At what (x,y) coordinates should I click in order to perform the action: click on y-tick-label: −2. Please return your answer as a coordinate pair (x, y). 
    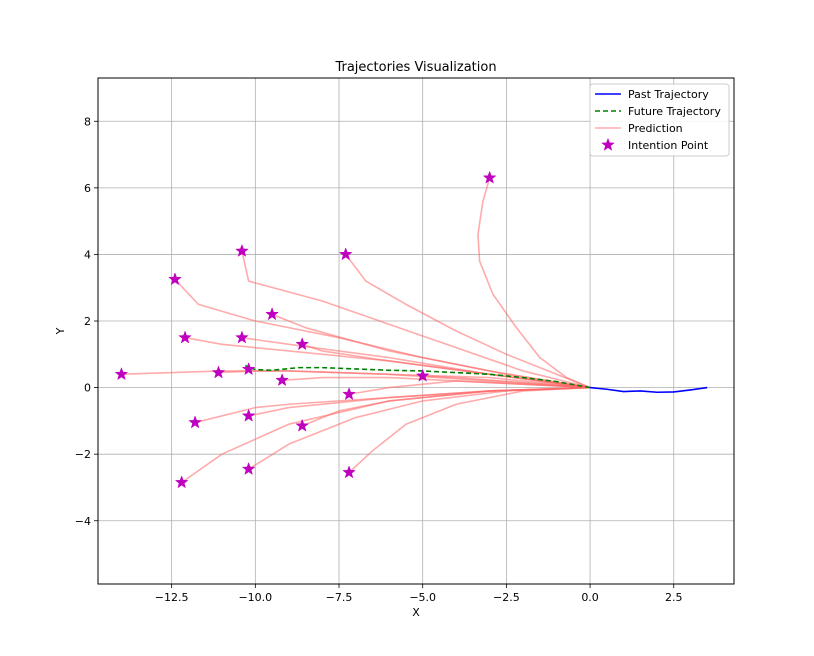
    Looking at the image, I should click on (83, 454).